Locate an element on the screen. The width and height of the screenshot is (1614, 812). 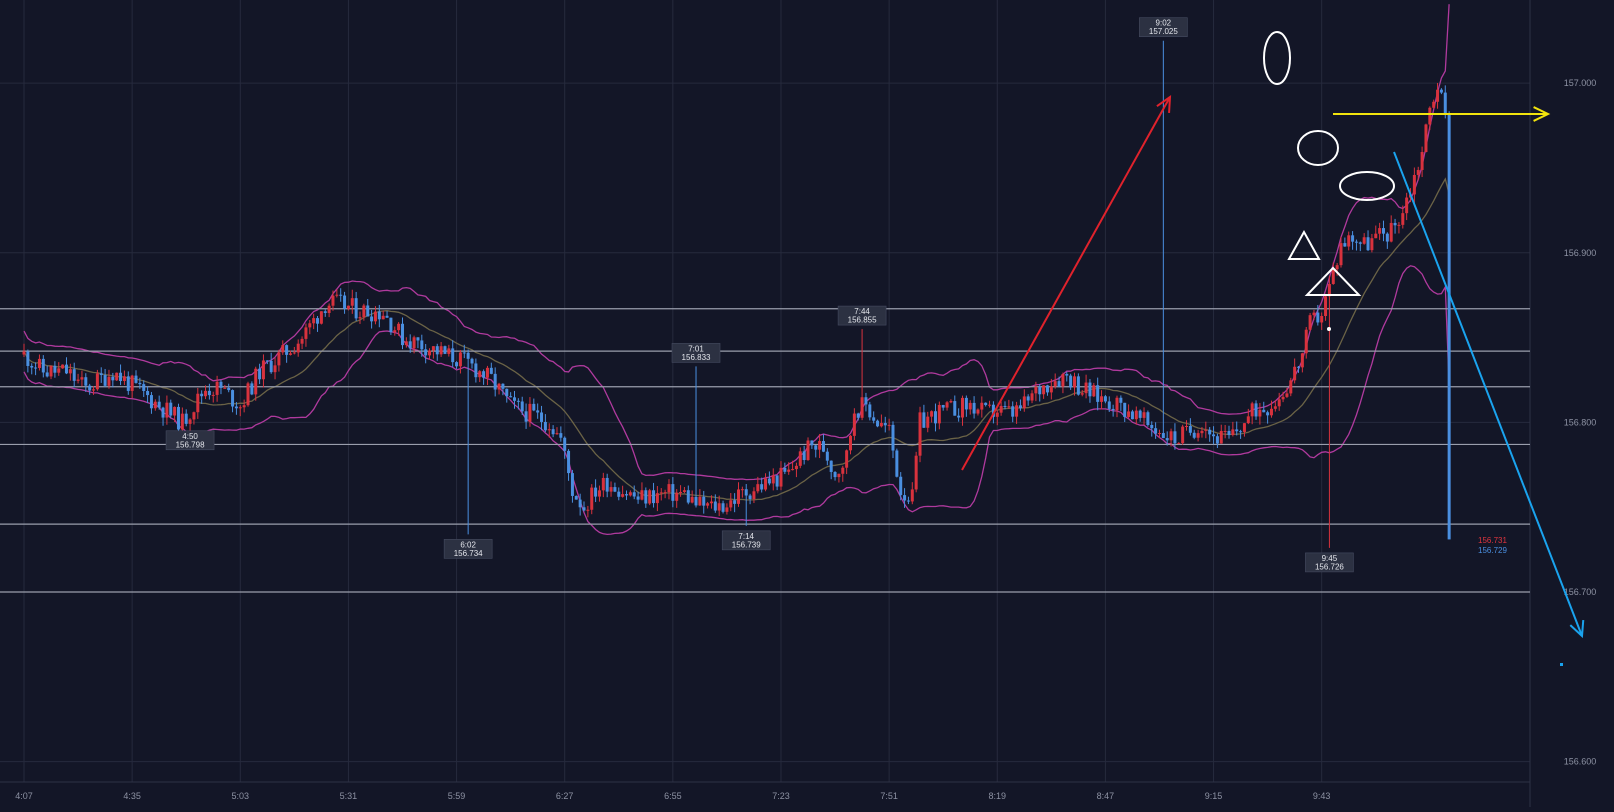
price-marker-box is located at coordinates (1163, 27).